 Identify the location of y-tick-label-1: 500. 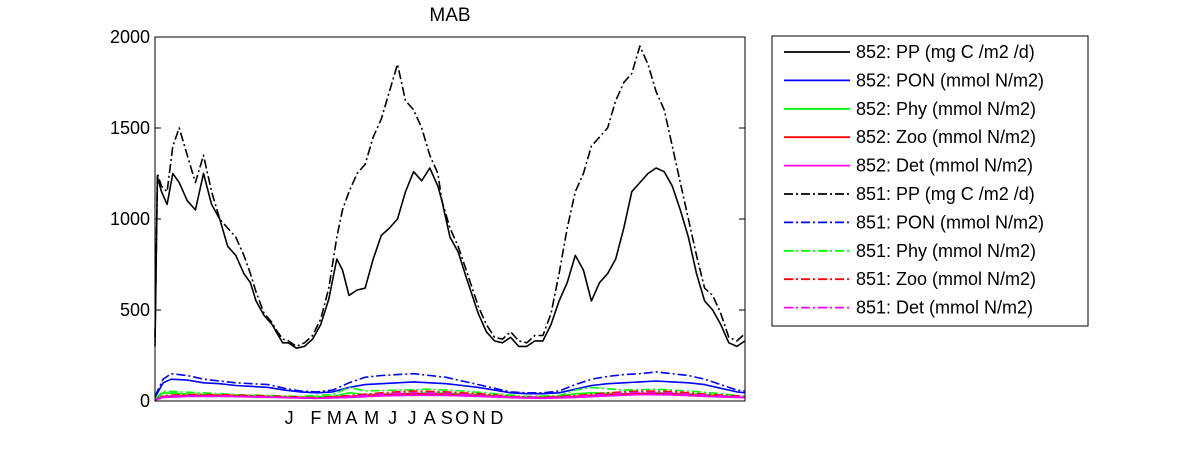
(135, 310).